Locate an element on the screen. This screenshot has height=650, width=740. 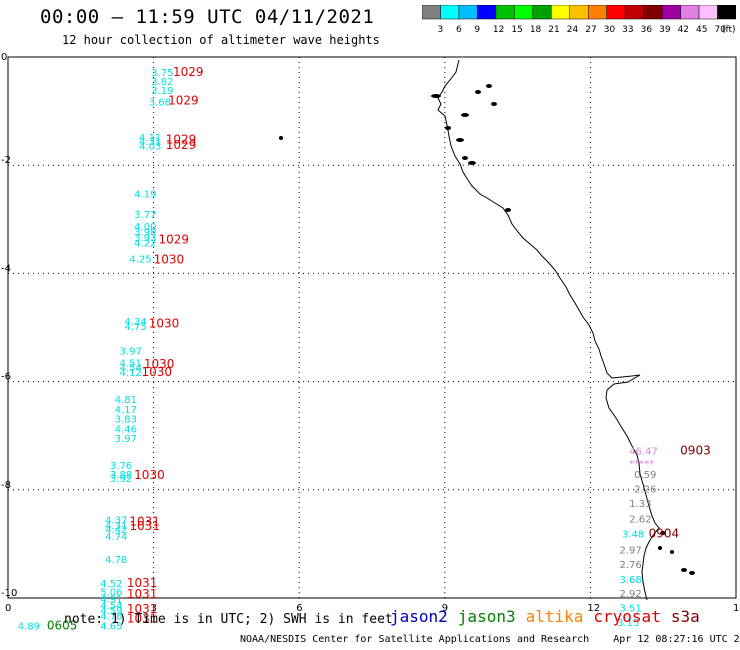
scale-label: 33 is located at coordinates (627, 30).